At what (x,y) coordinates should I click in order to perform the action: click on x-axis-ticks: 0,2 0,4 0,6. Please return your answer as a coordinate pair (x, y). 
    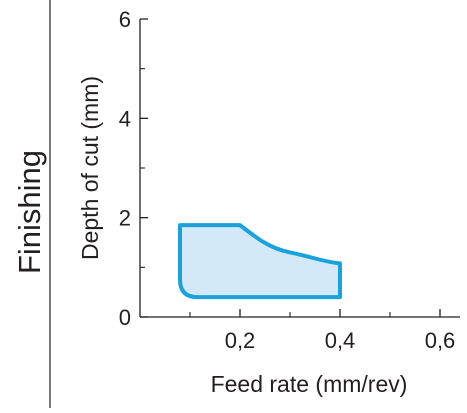
    Looking at the image, I should click on (322, 331).